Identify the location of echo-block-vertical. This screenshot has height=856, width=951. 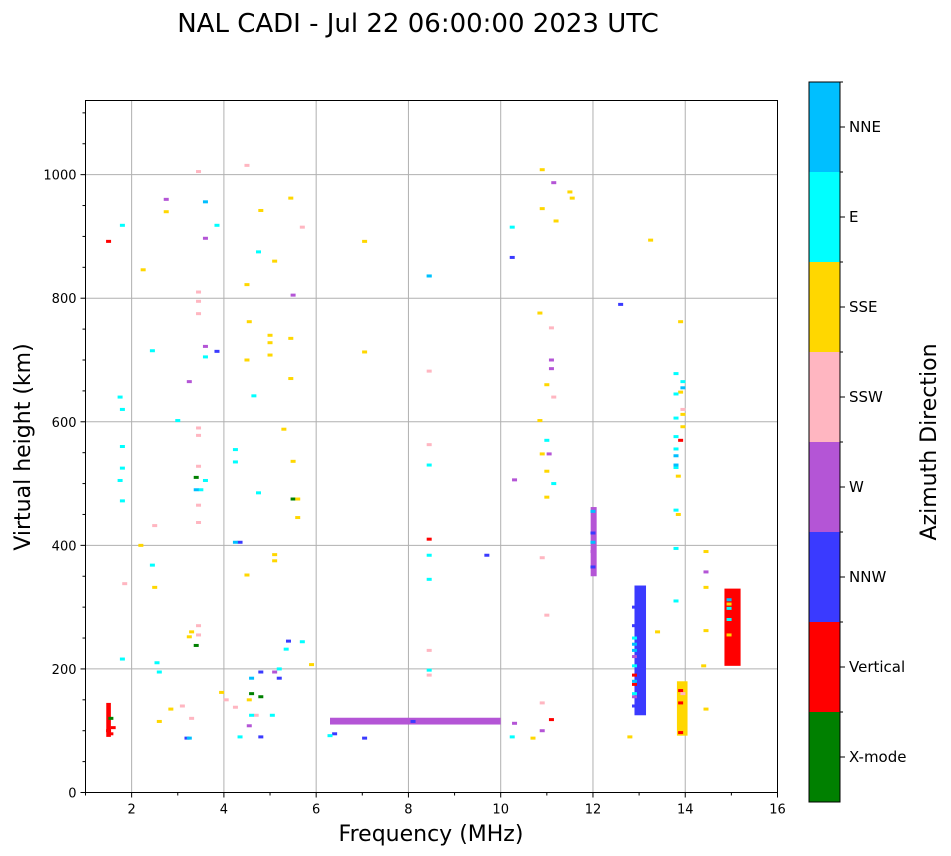
(108, 719).